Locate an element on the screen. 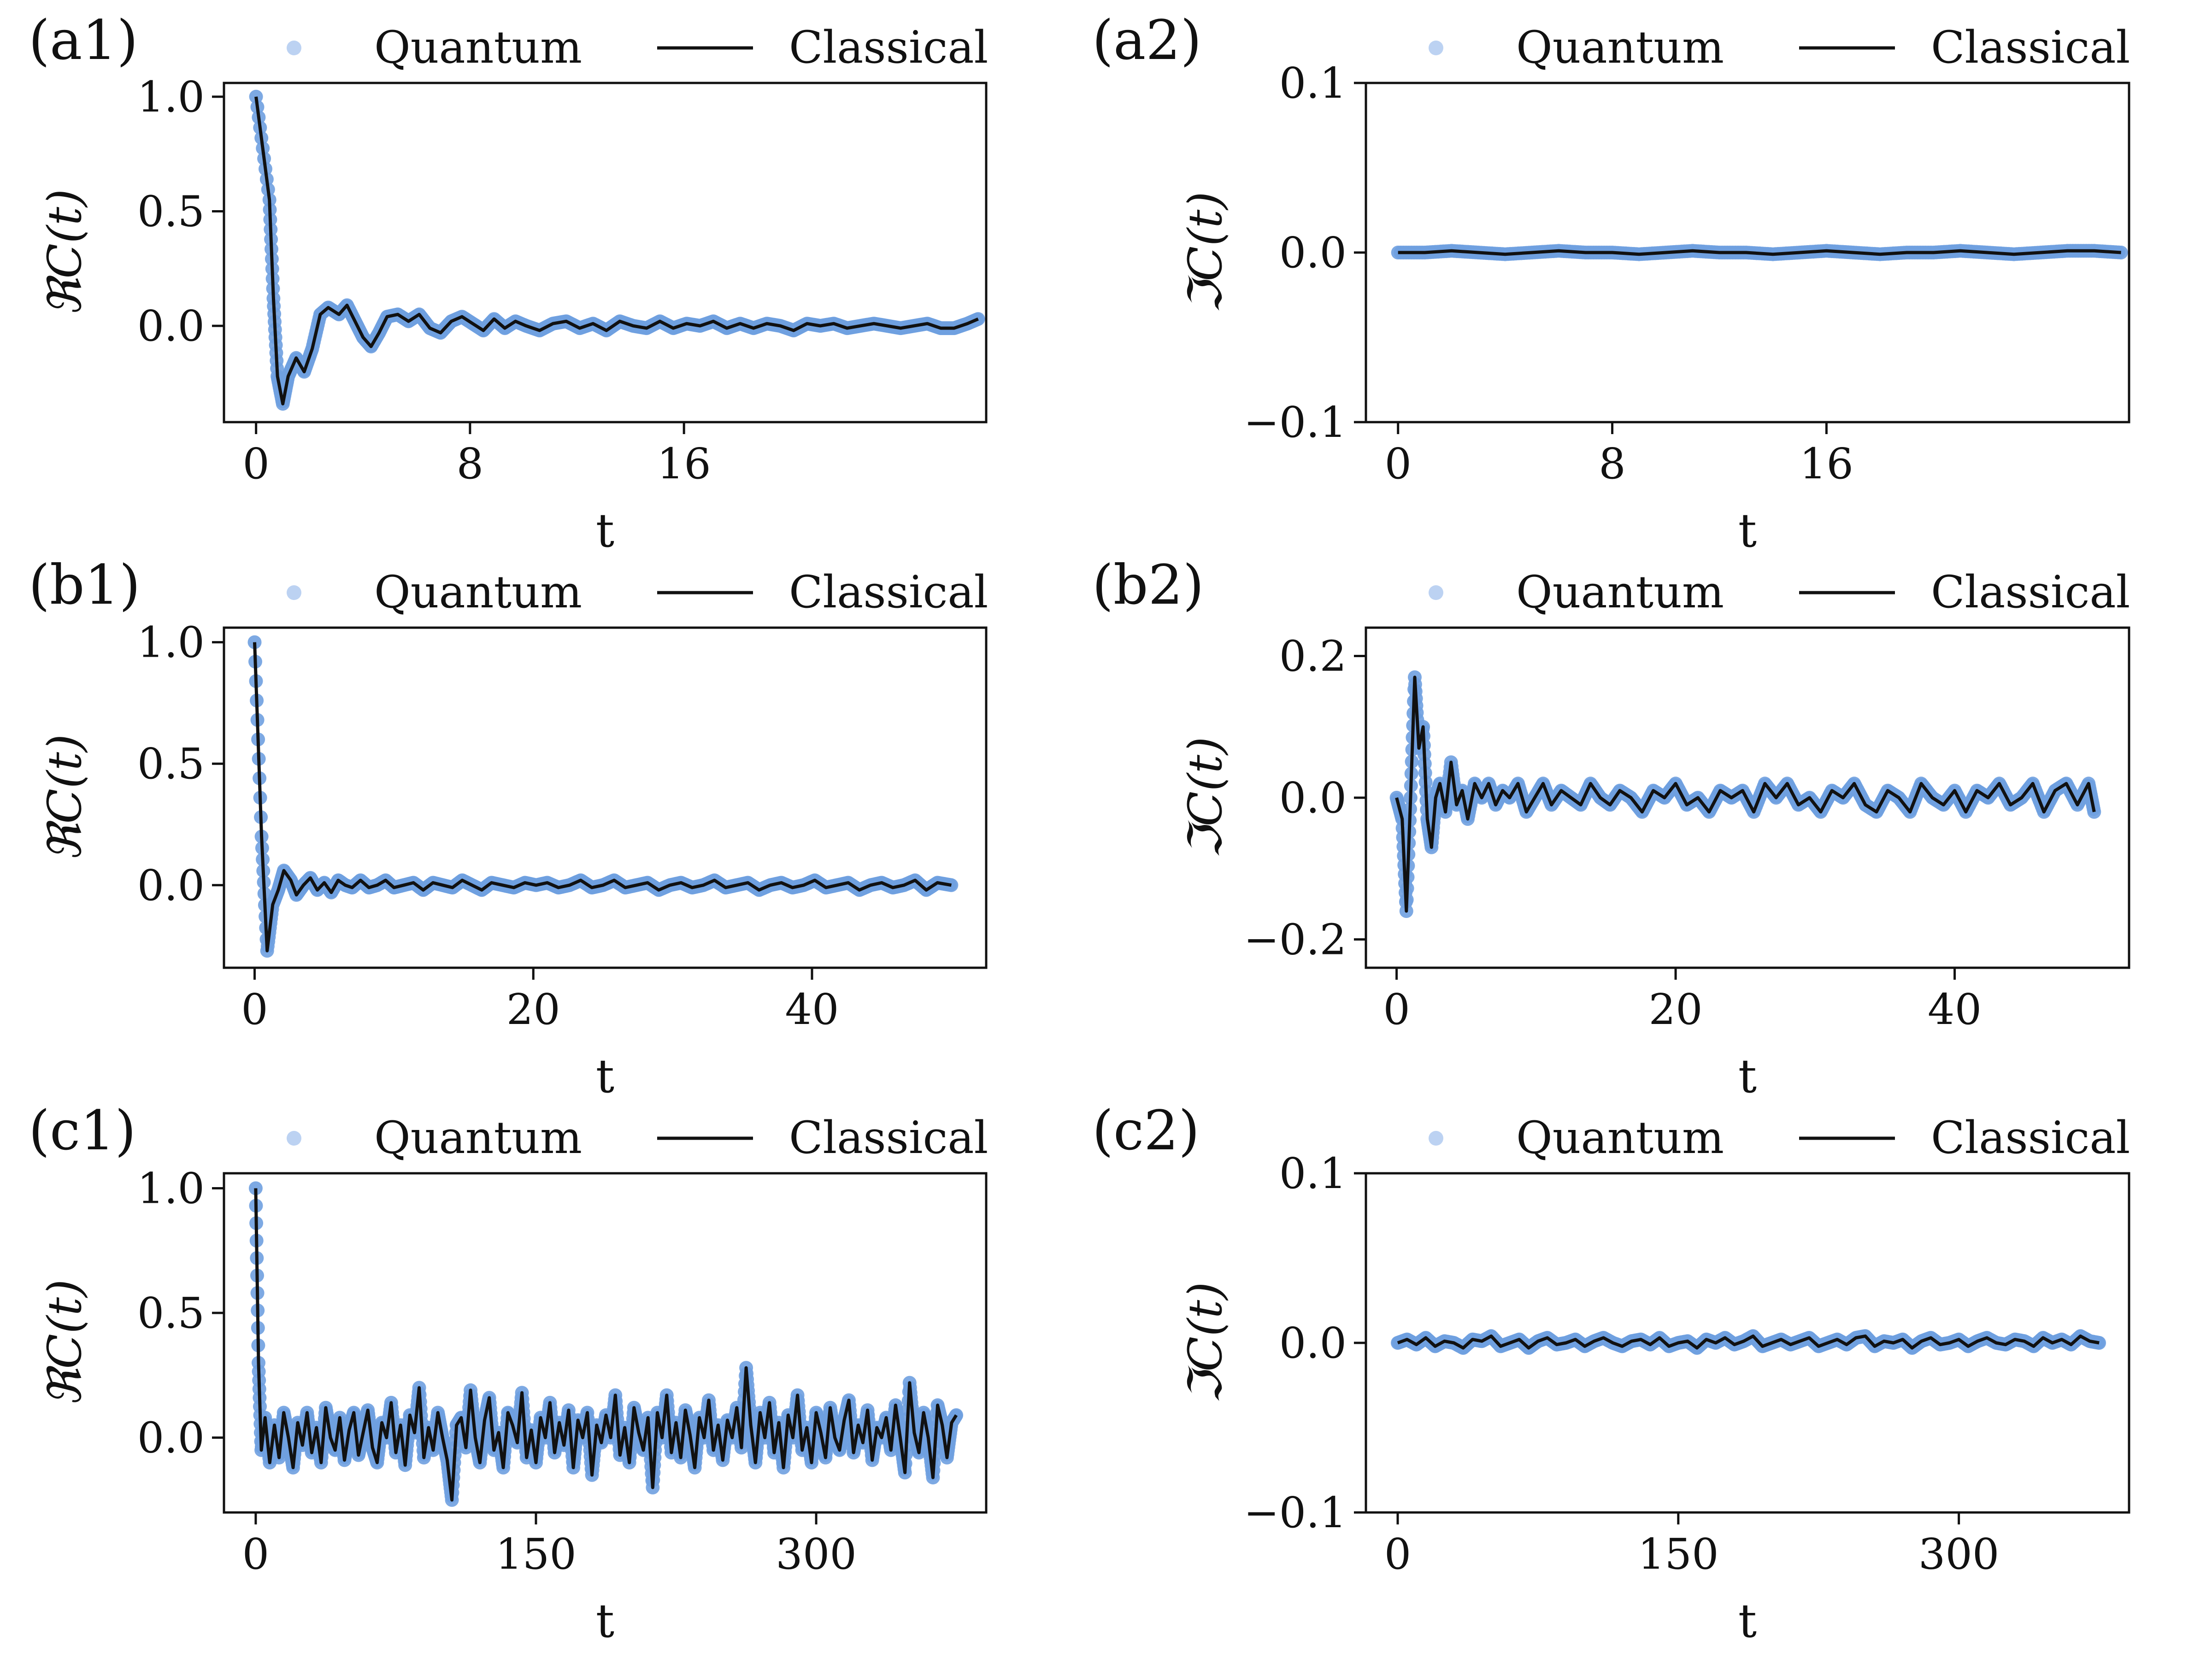 The width and height of the screenshot is (2212, 1659). subplot-b1: 0 20 40 0.0 0.5 1.0 t ℜC(t) (b1) Quantum Classical is located at coordinates (508, 828).